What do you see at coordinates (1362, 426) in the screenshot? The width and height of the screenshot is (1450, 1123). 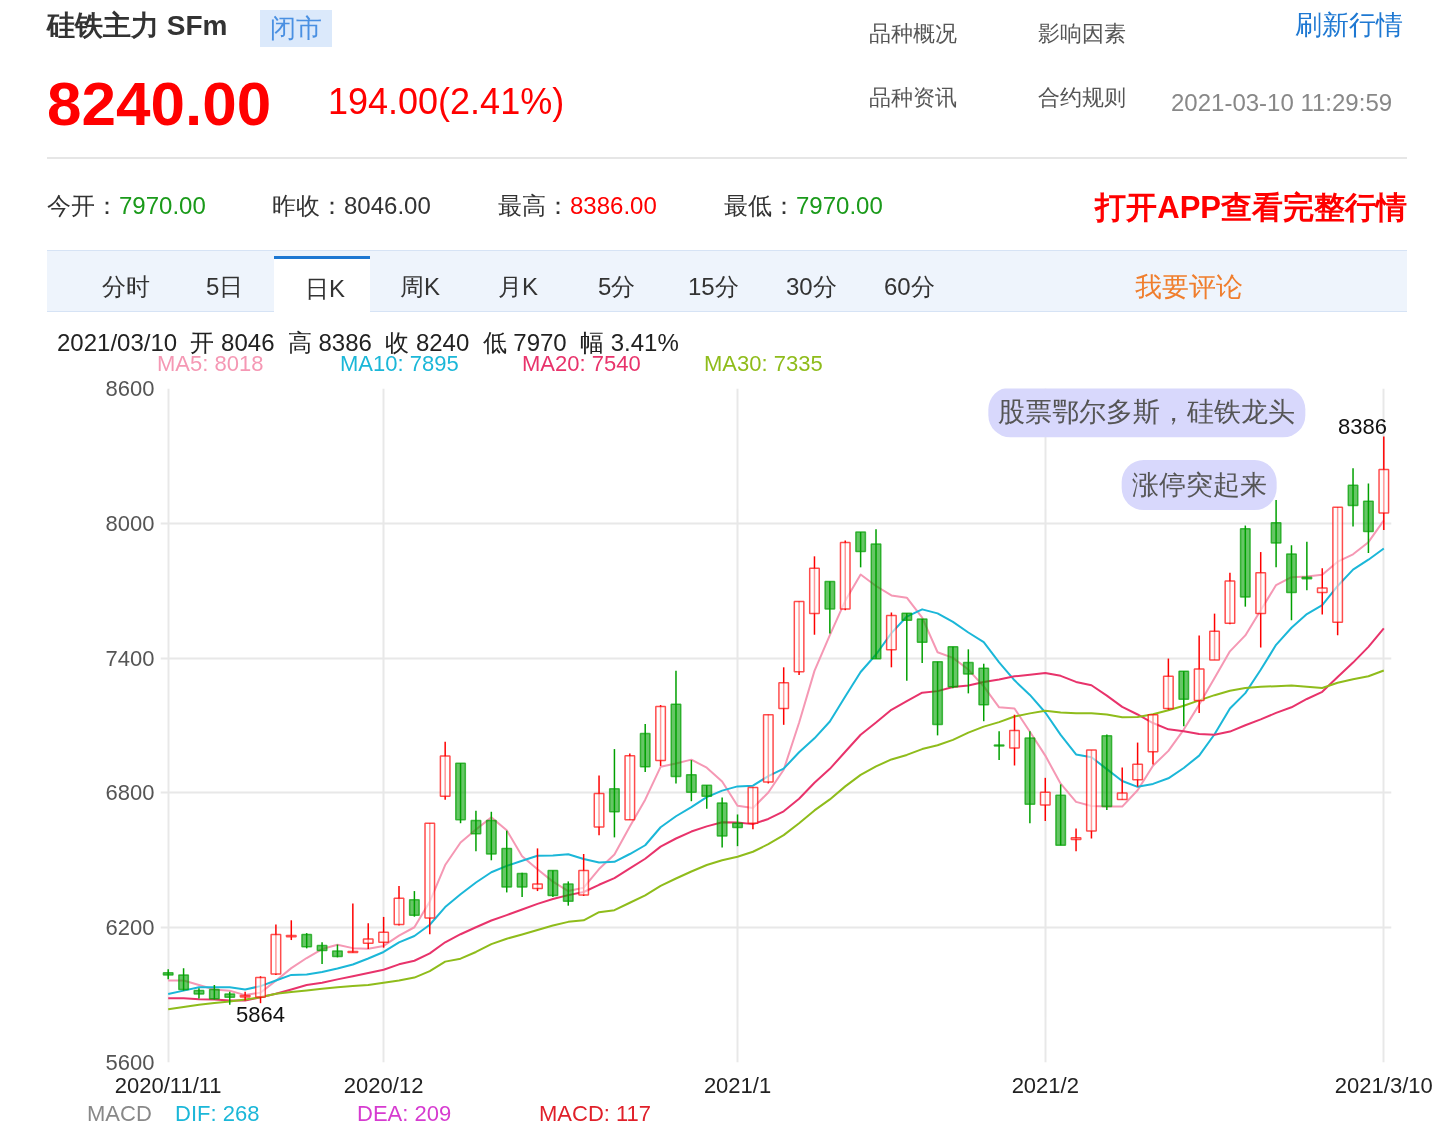 I see `annotation: 8386` at bounding box center [1362, 426].